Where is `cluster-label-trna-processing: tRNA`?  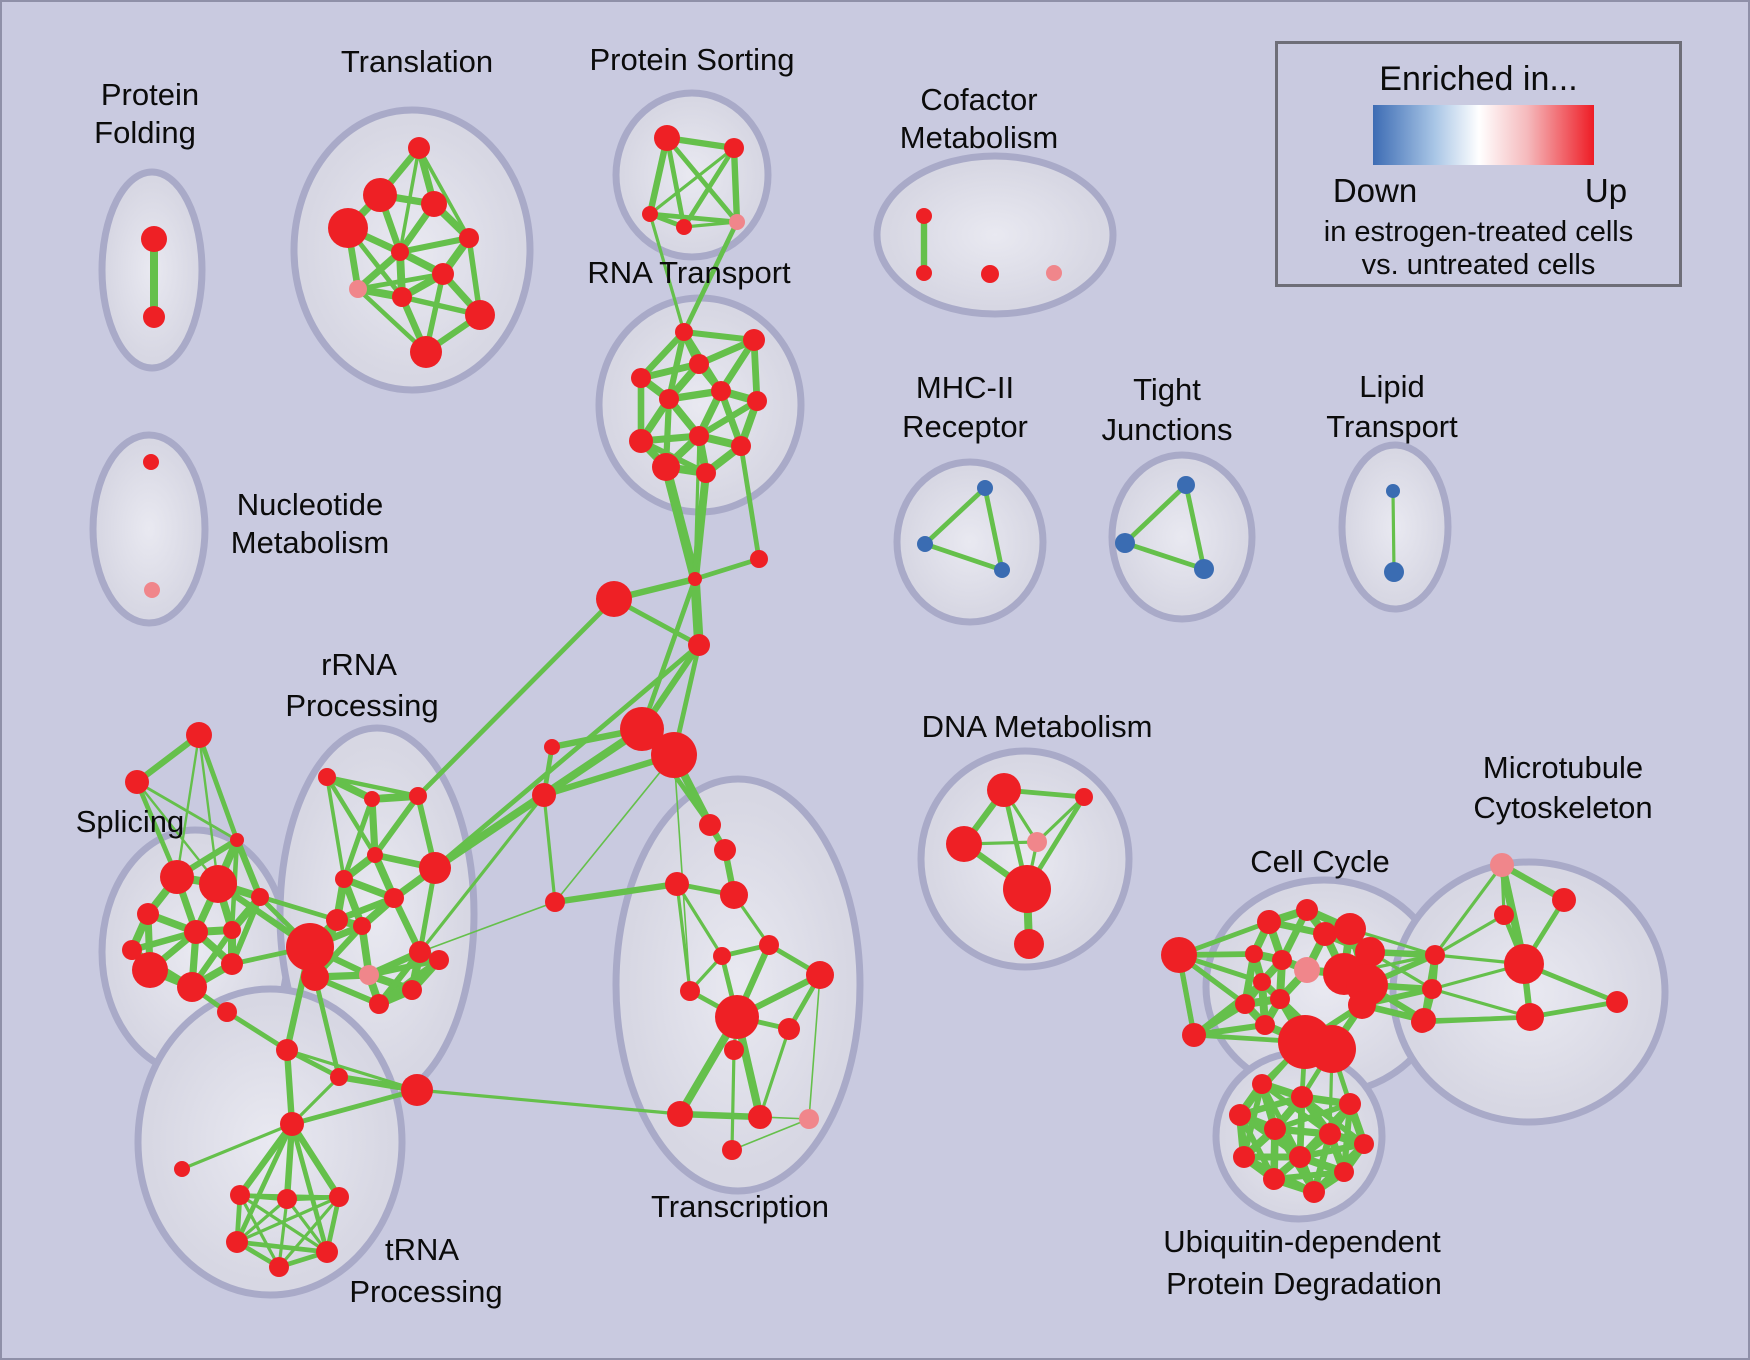 cluster-label-trna-processing: tRNA is located at coordinates (422, 1249).